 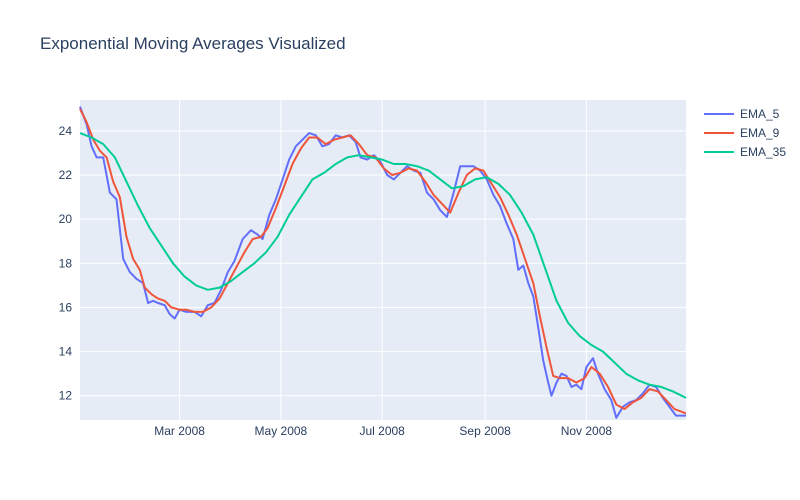 I want to click on y-tick-label: 14, so click(x=66, y=352).